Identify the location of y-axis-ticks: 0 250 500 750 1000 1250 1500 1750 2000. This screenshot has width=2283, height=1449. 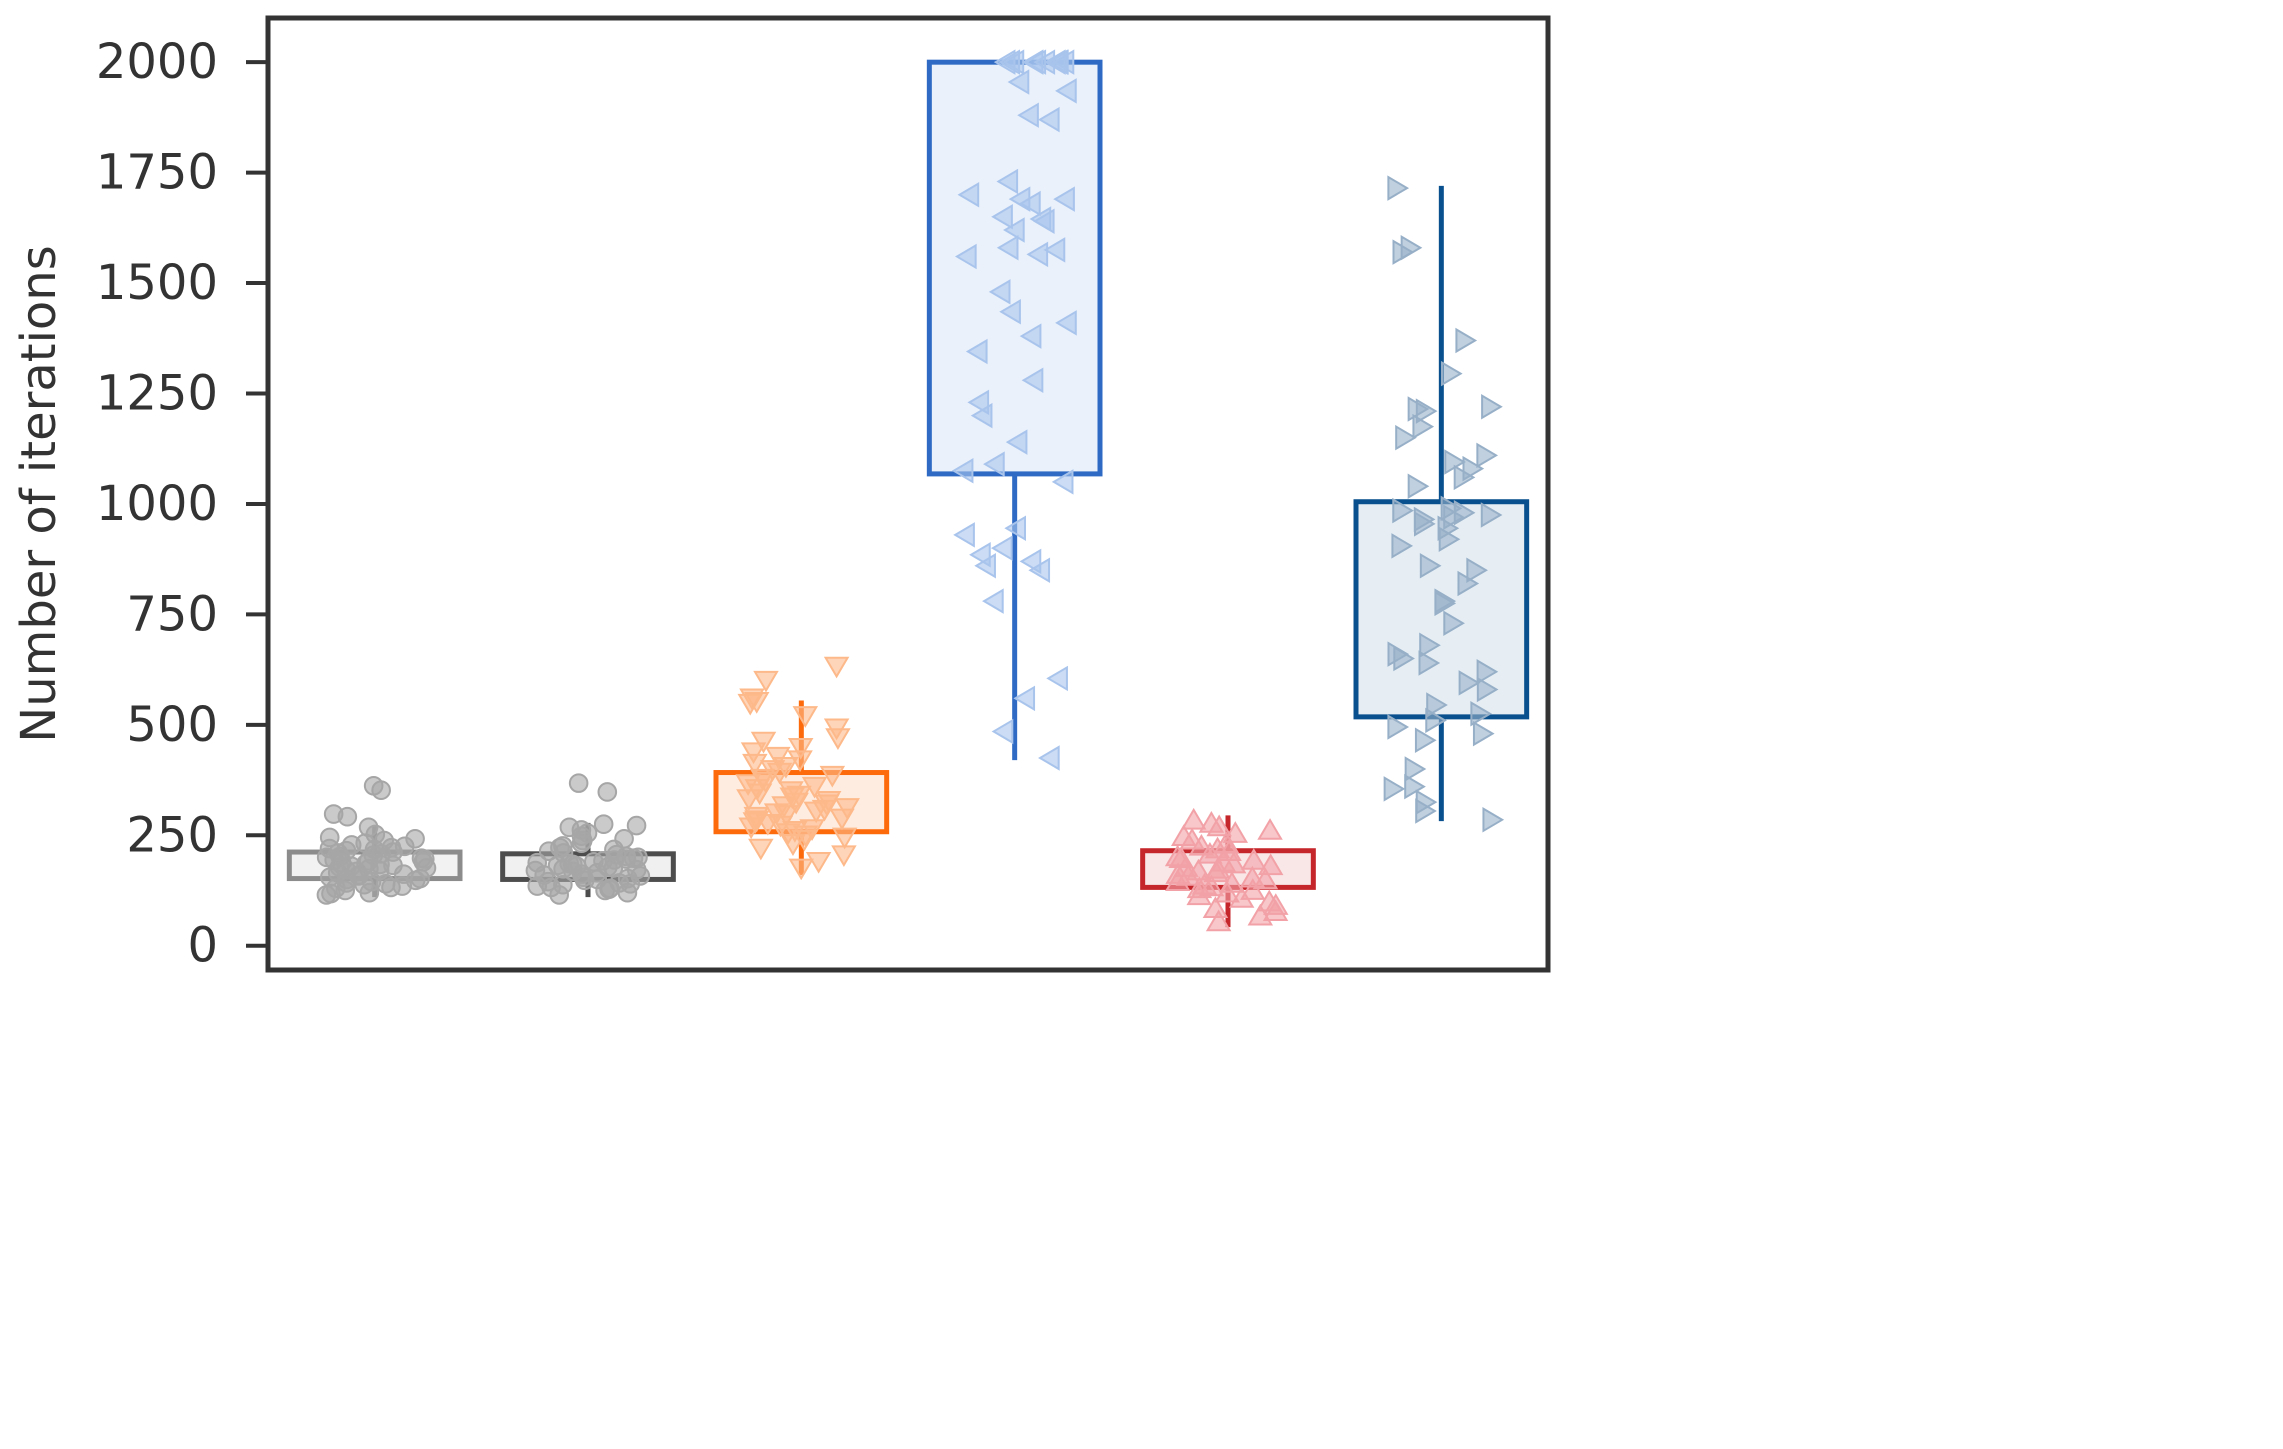
(182, 504).